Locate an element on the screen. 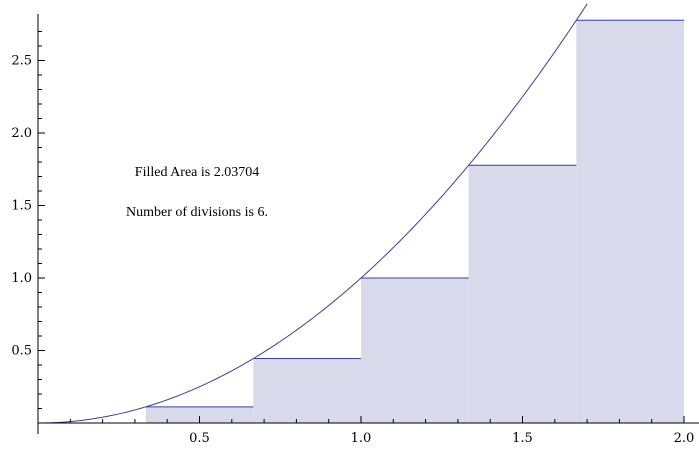 This screenshot has height=449, width=699. x-tick-label: 2.0 is located at coordinates (684, 438).